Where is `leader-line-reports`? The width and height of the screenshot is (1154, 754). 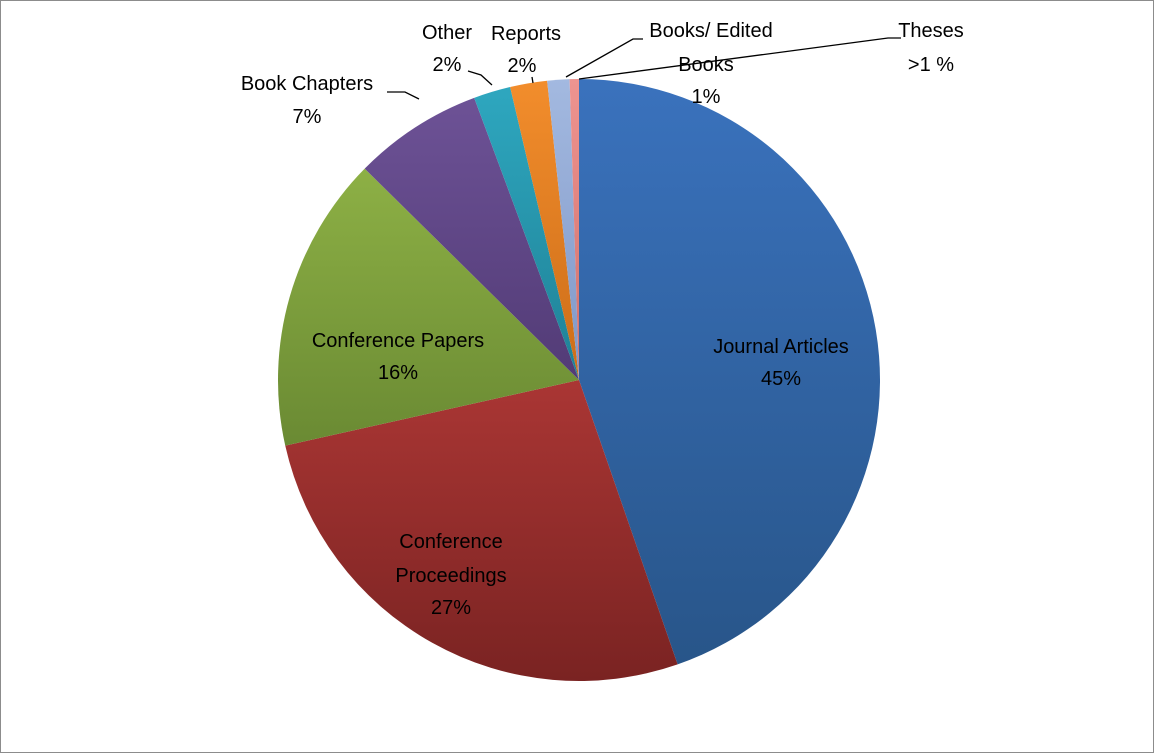 leader-line-reports is located at coordinates (532, 80).